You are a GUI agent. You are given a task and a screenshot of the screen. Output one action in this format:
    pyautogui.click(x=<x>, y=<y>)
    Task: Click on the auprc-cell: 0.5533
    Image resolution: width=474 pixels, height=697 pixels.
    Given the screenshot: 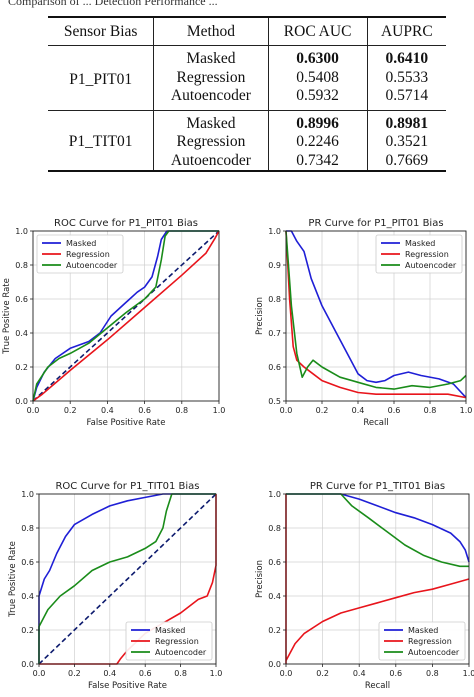 What is the action you would take?
    pyautogui.click(x=407, y=77)
    